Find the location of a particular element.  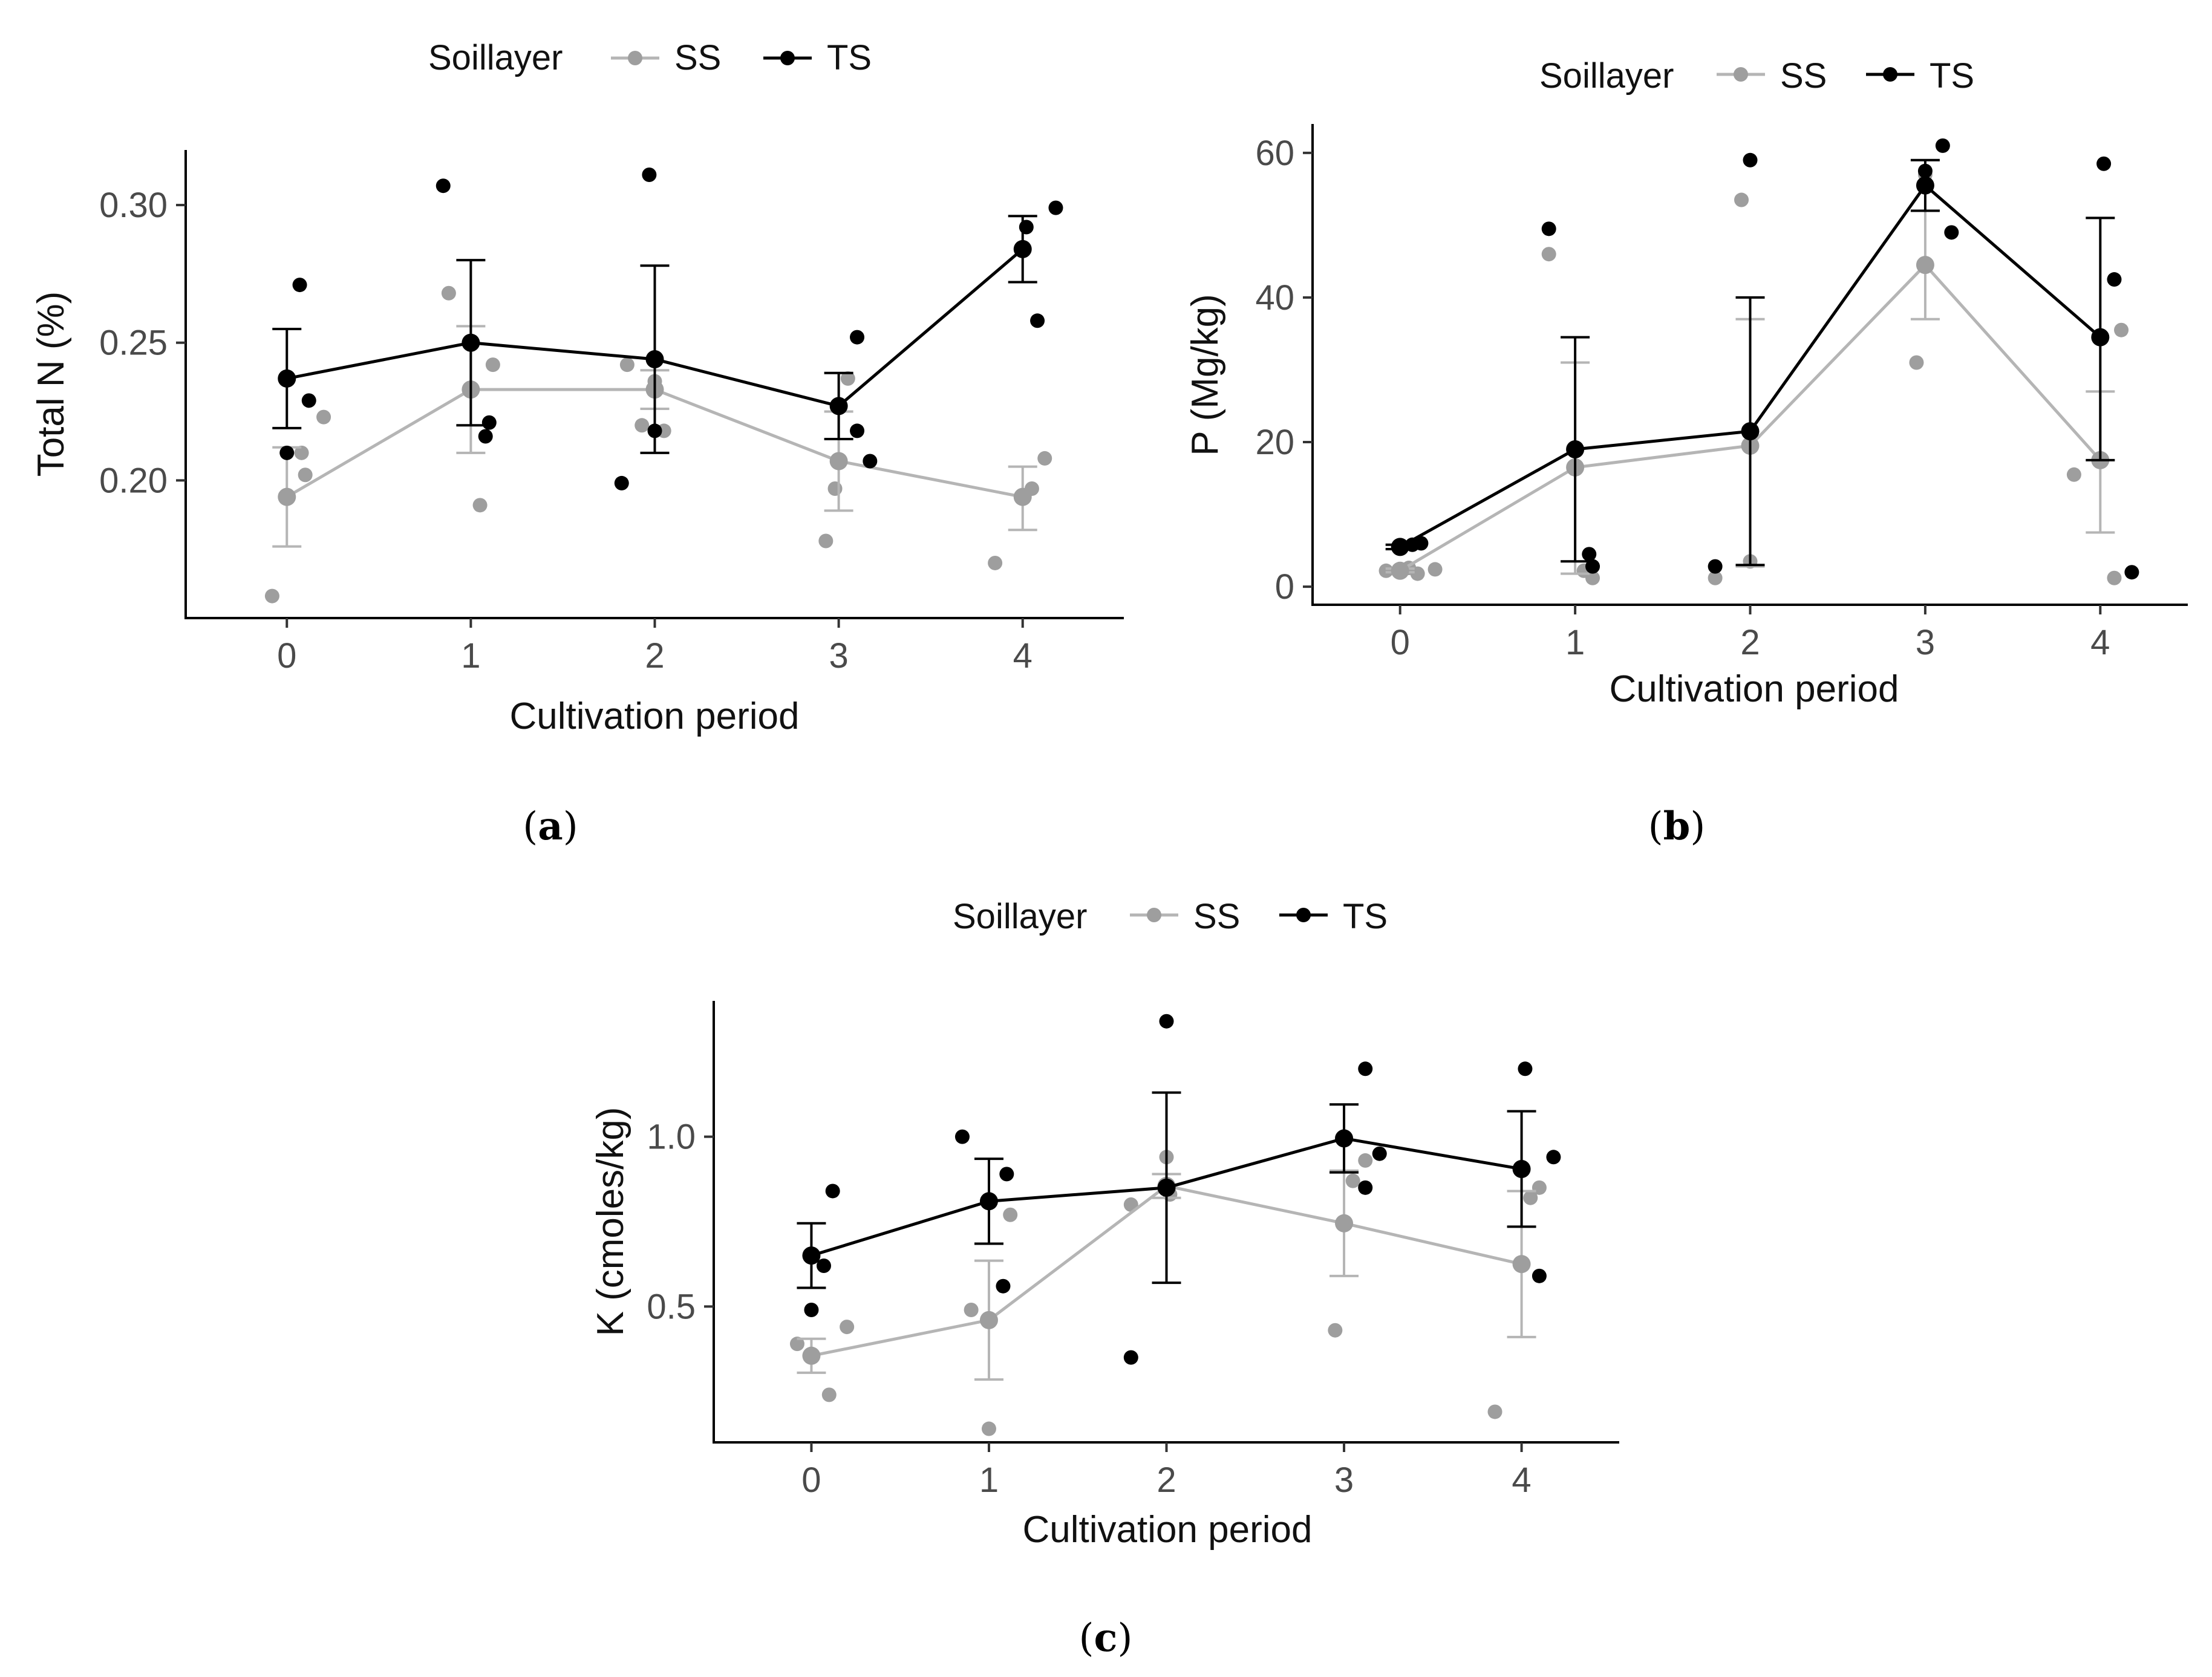

x-tick-label-b-1: 1 is located at coordinates (1575, 642).